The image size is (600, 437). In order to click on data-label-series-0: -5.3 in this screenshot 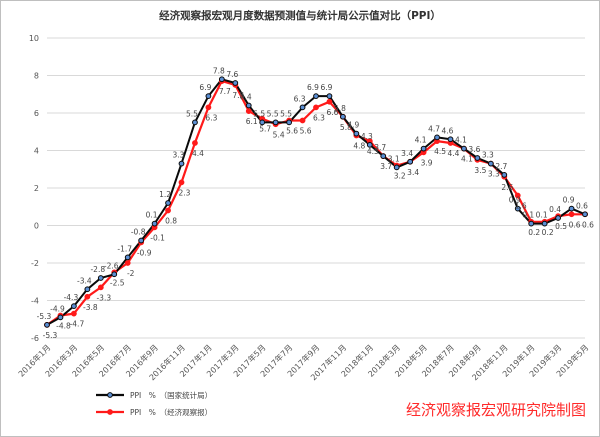, I will do `click(44, 316)`.